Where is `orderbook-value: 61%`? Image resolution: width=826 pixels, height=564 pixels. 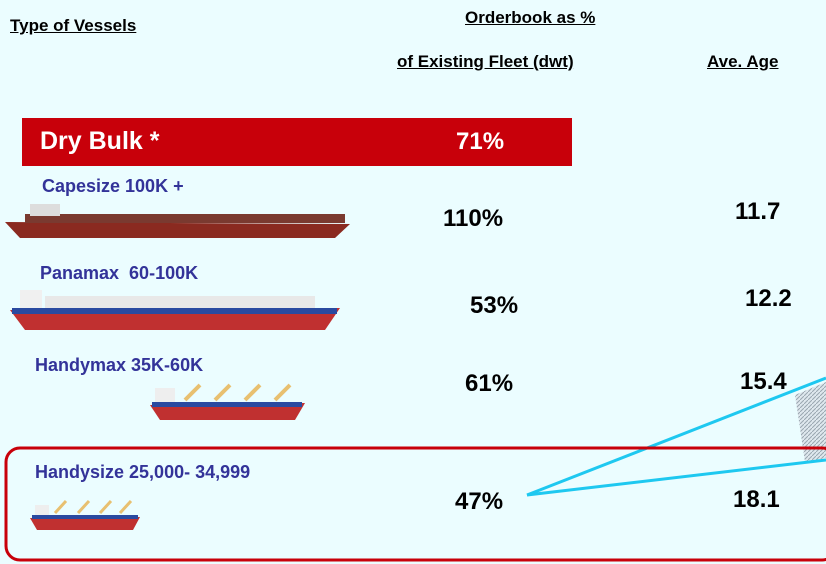
orderbook-value: 61% is located at coordinates (489, 383).